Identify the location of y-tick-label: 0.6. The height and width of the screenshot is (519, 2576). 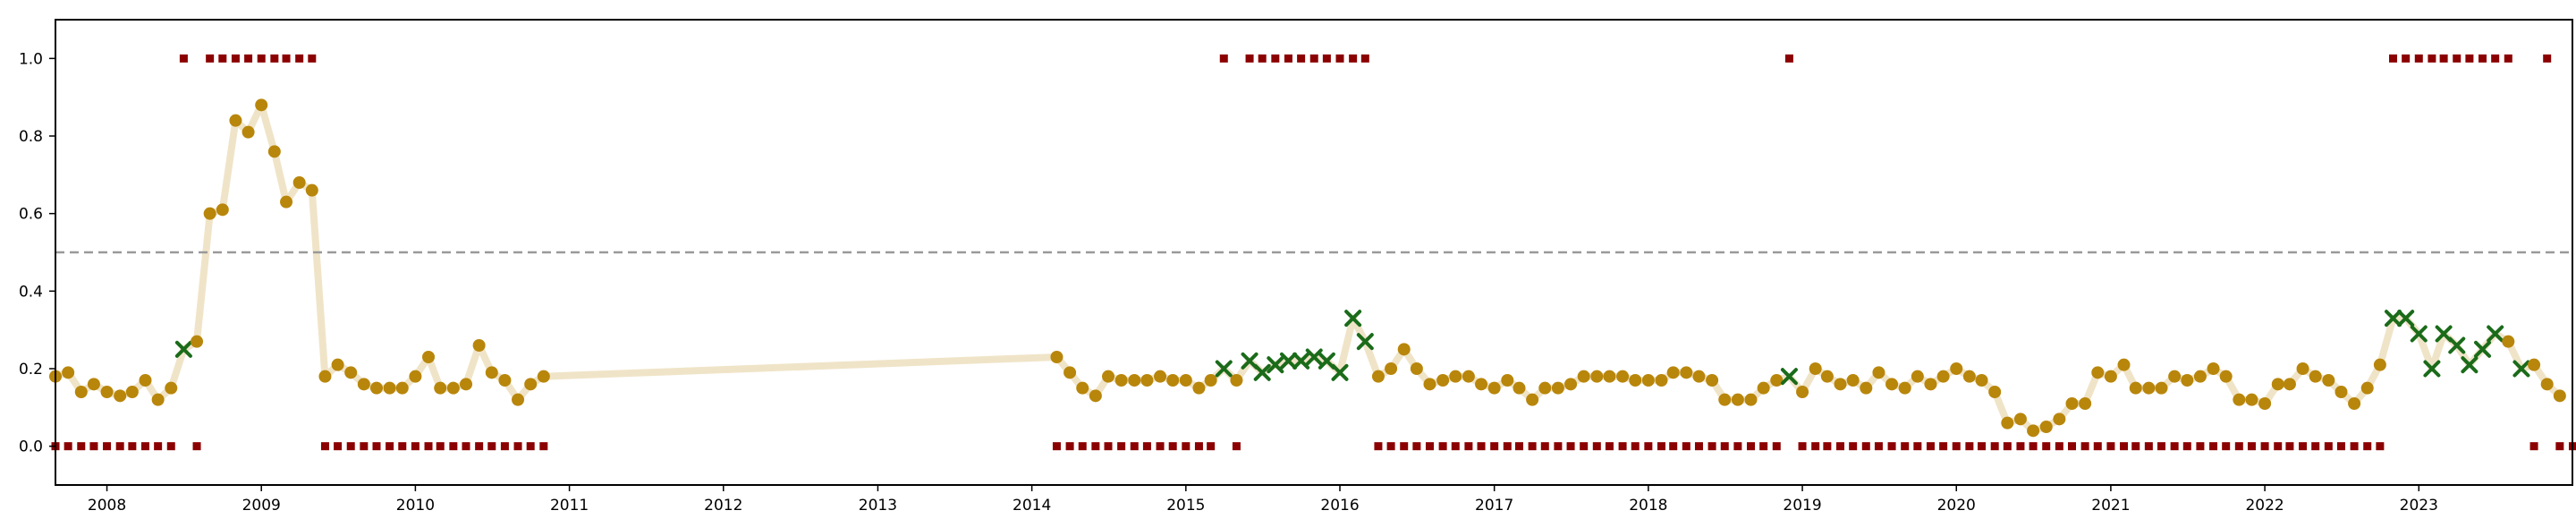
(31, 215).